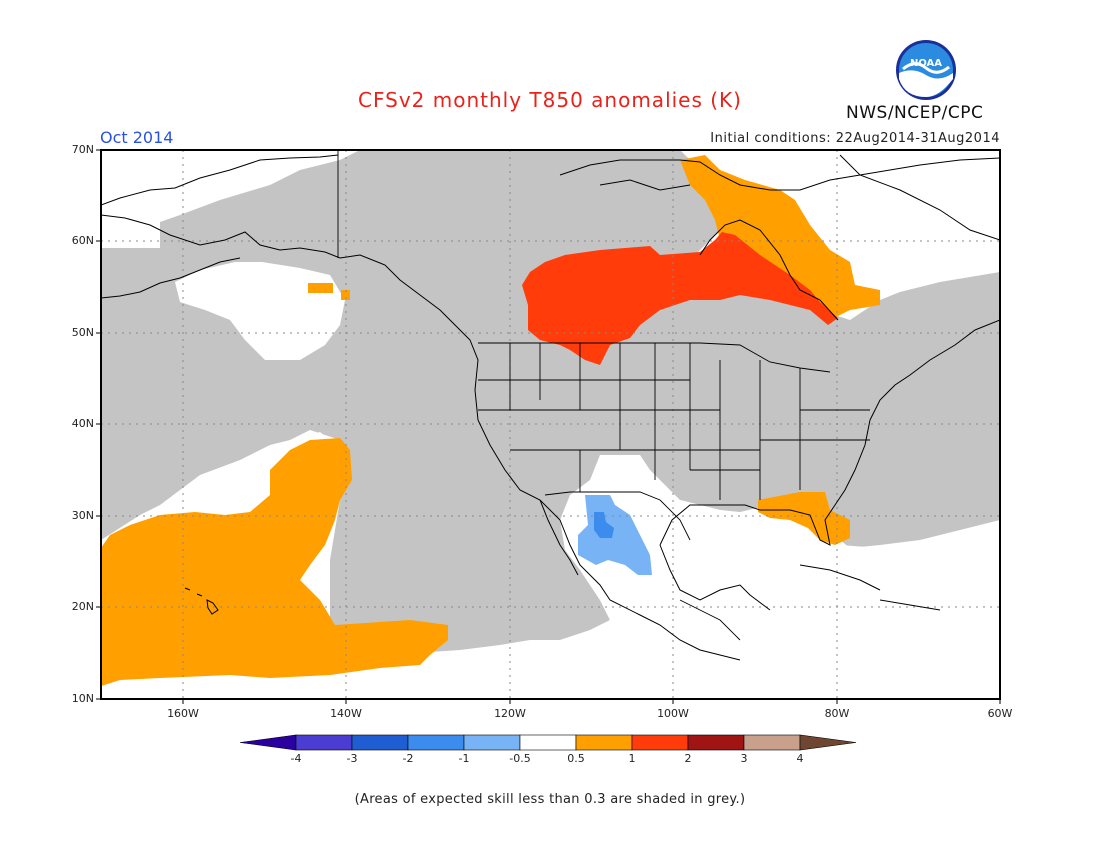  Describe the element at coordinates (346, 713) in the screenshot. I see `lon-label-140w: 140W` at that location.